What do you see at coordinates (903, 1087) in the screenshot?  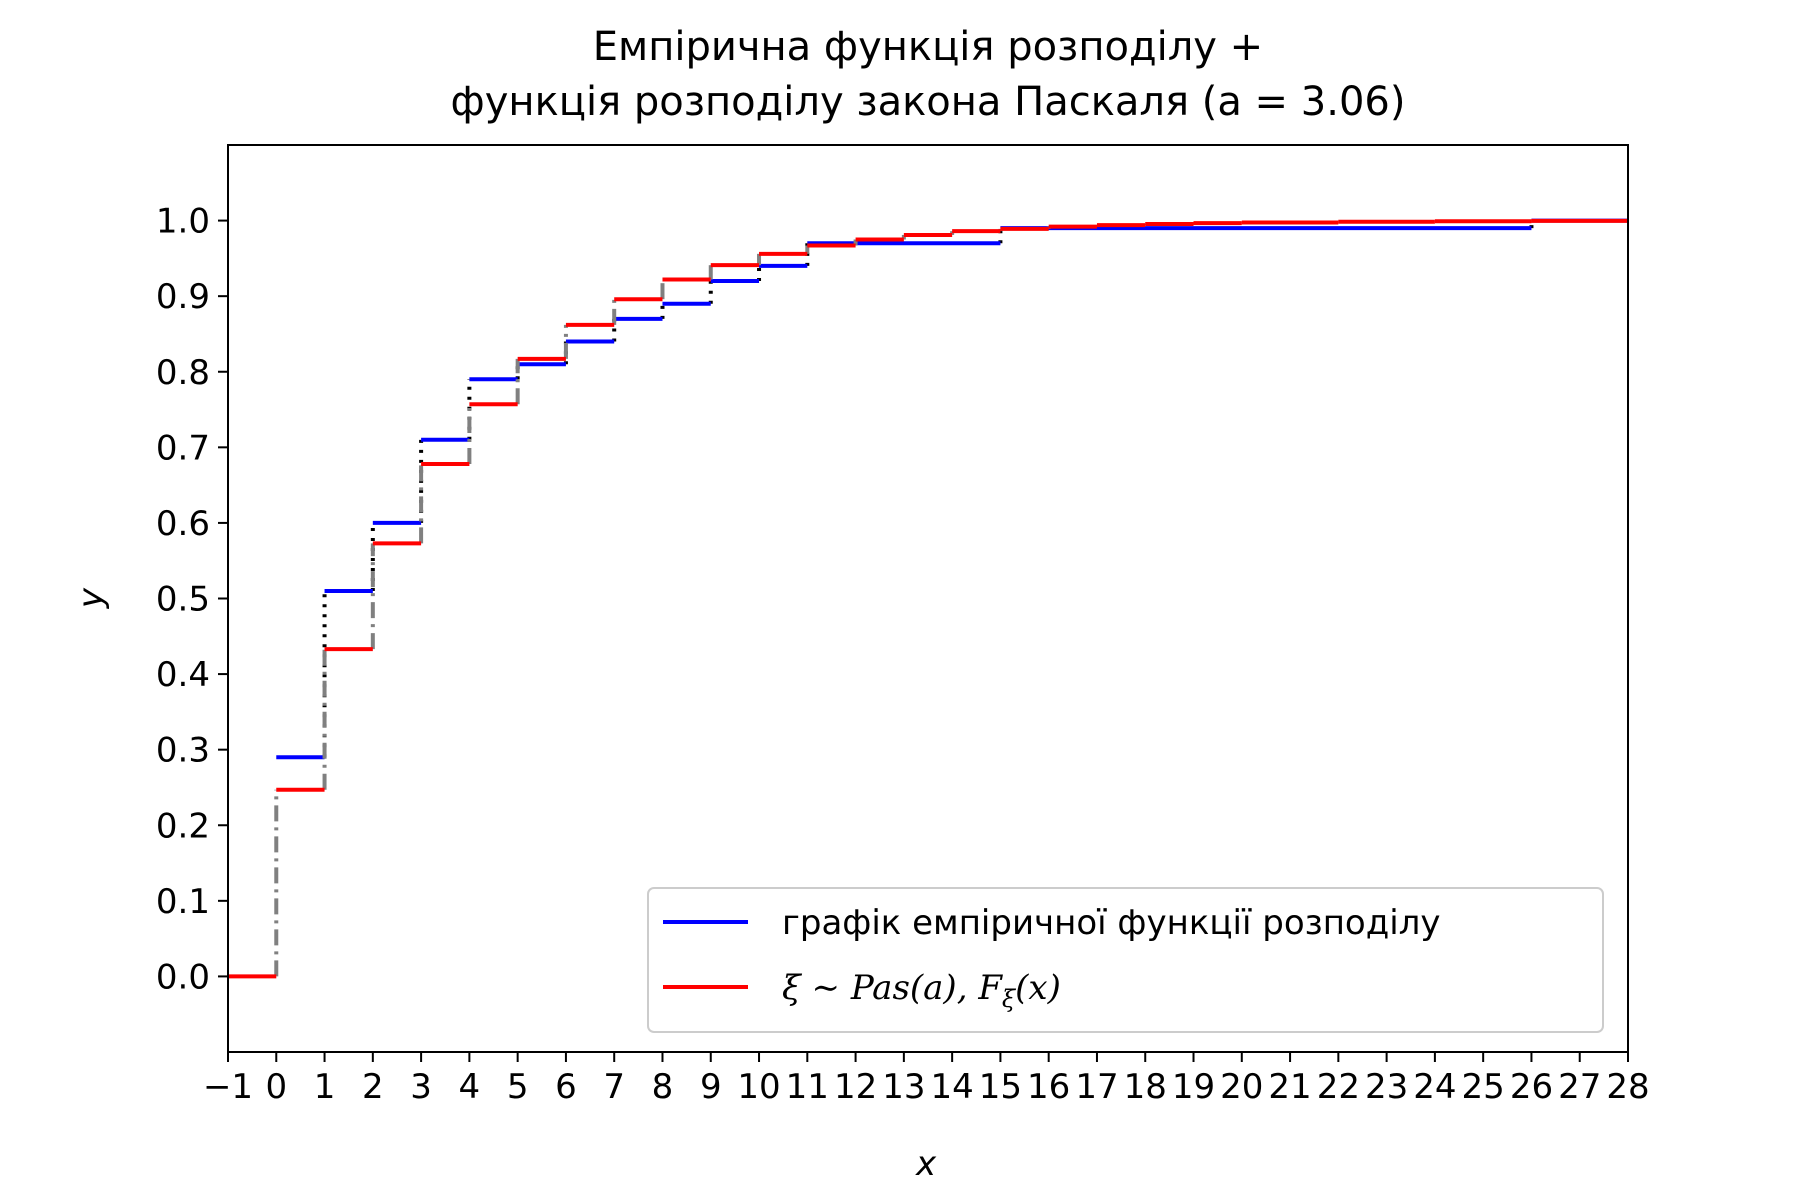 I see `x-tick-label: 13` at bounding box center [903, 1087].